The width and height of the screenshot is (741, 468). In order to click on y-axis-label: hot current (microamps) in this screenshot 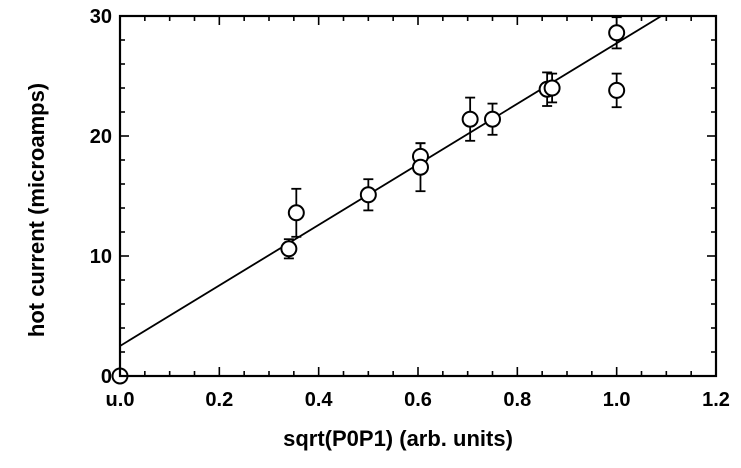, I will do `click(36, 210)`.